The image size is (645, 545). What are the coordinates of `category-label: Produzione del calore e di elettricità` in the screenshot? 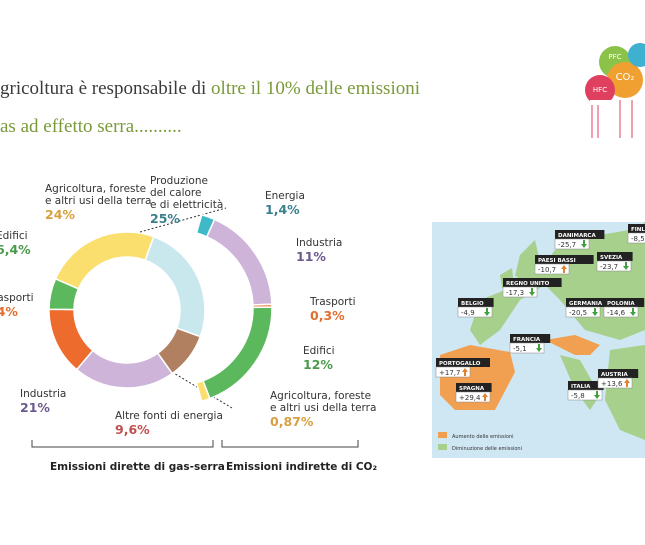 It's located at (187, 193).